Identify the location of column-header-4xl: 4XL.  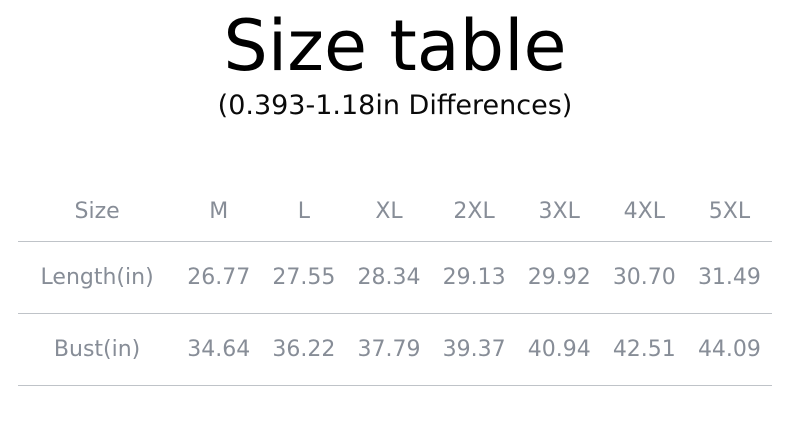
(644, 212).